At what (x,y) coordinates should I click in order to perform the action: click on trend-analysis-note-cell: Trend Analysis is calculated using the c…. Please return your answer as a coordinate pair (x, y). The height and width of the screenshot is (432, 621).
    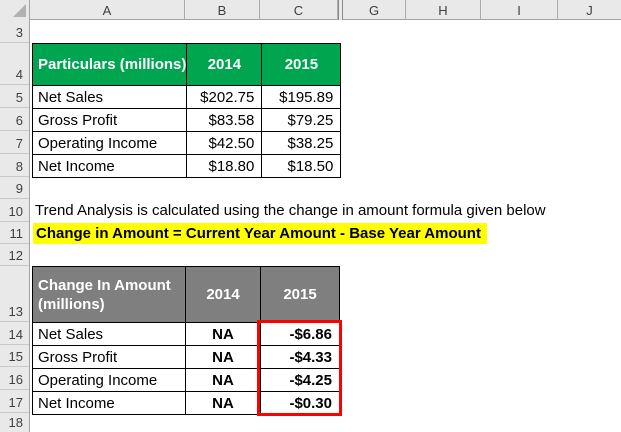
    Looking at the image, I should click on (290, 210).